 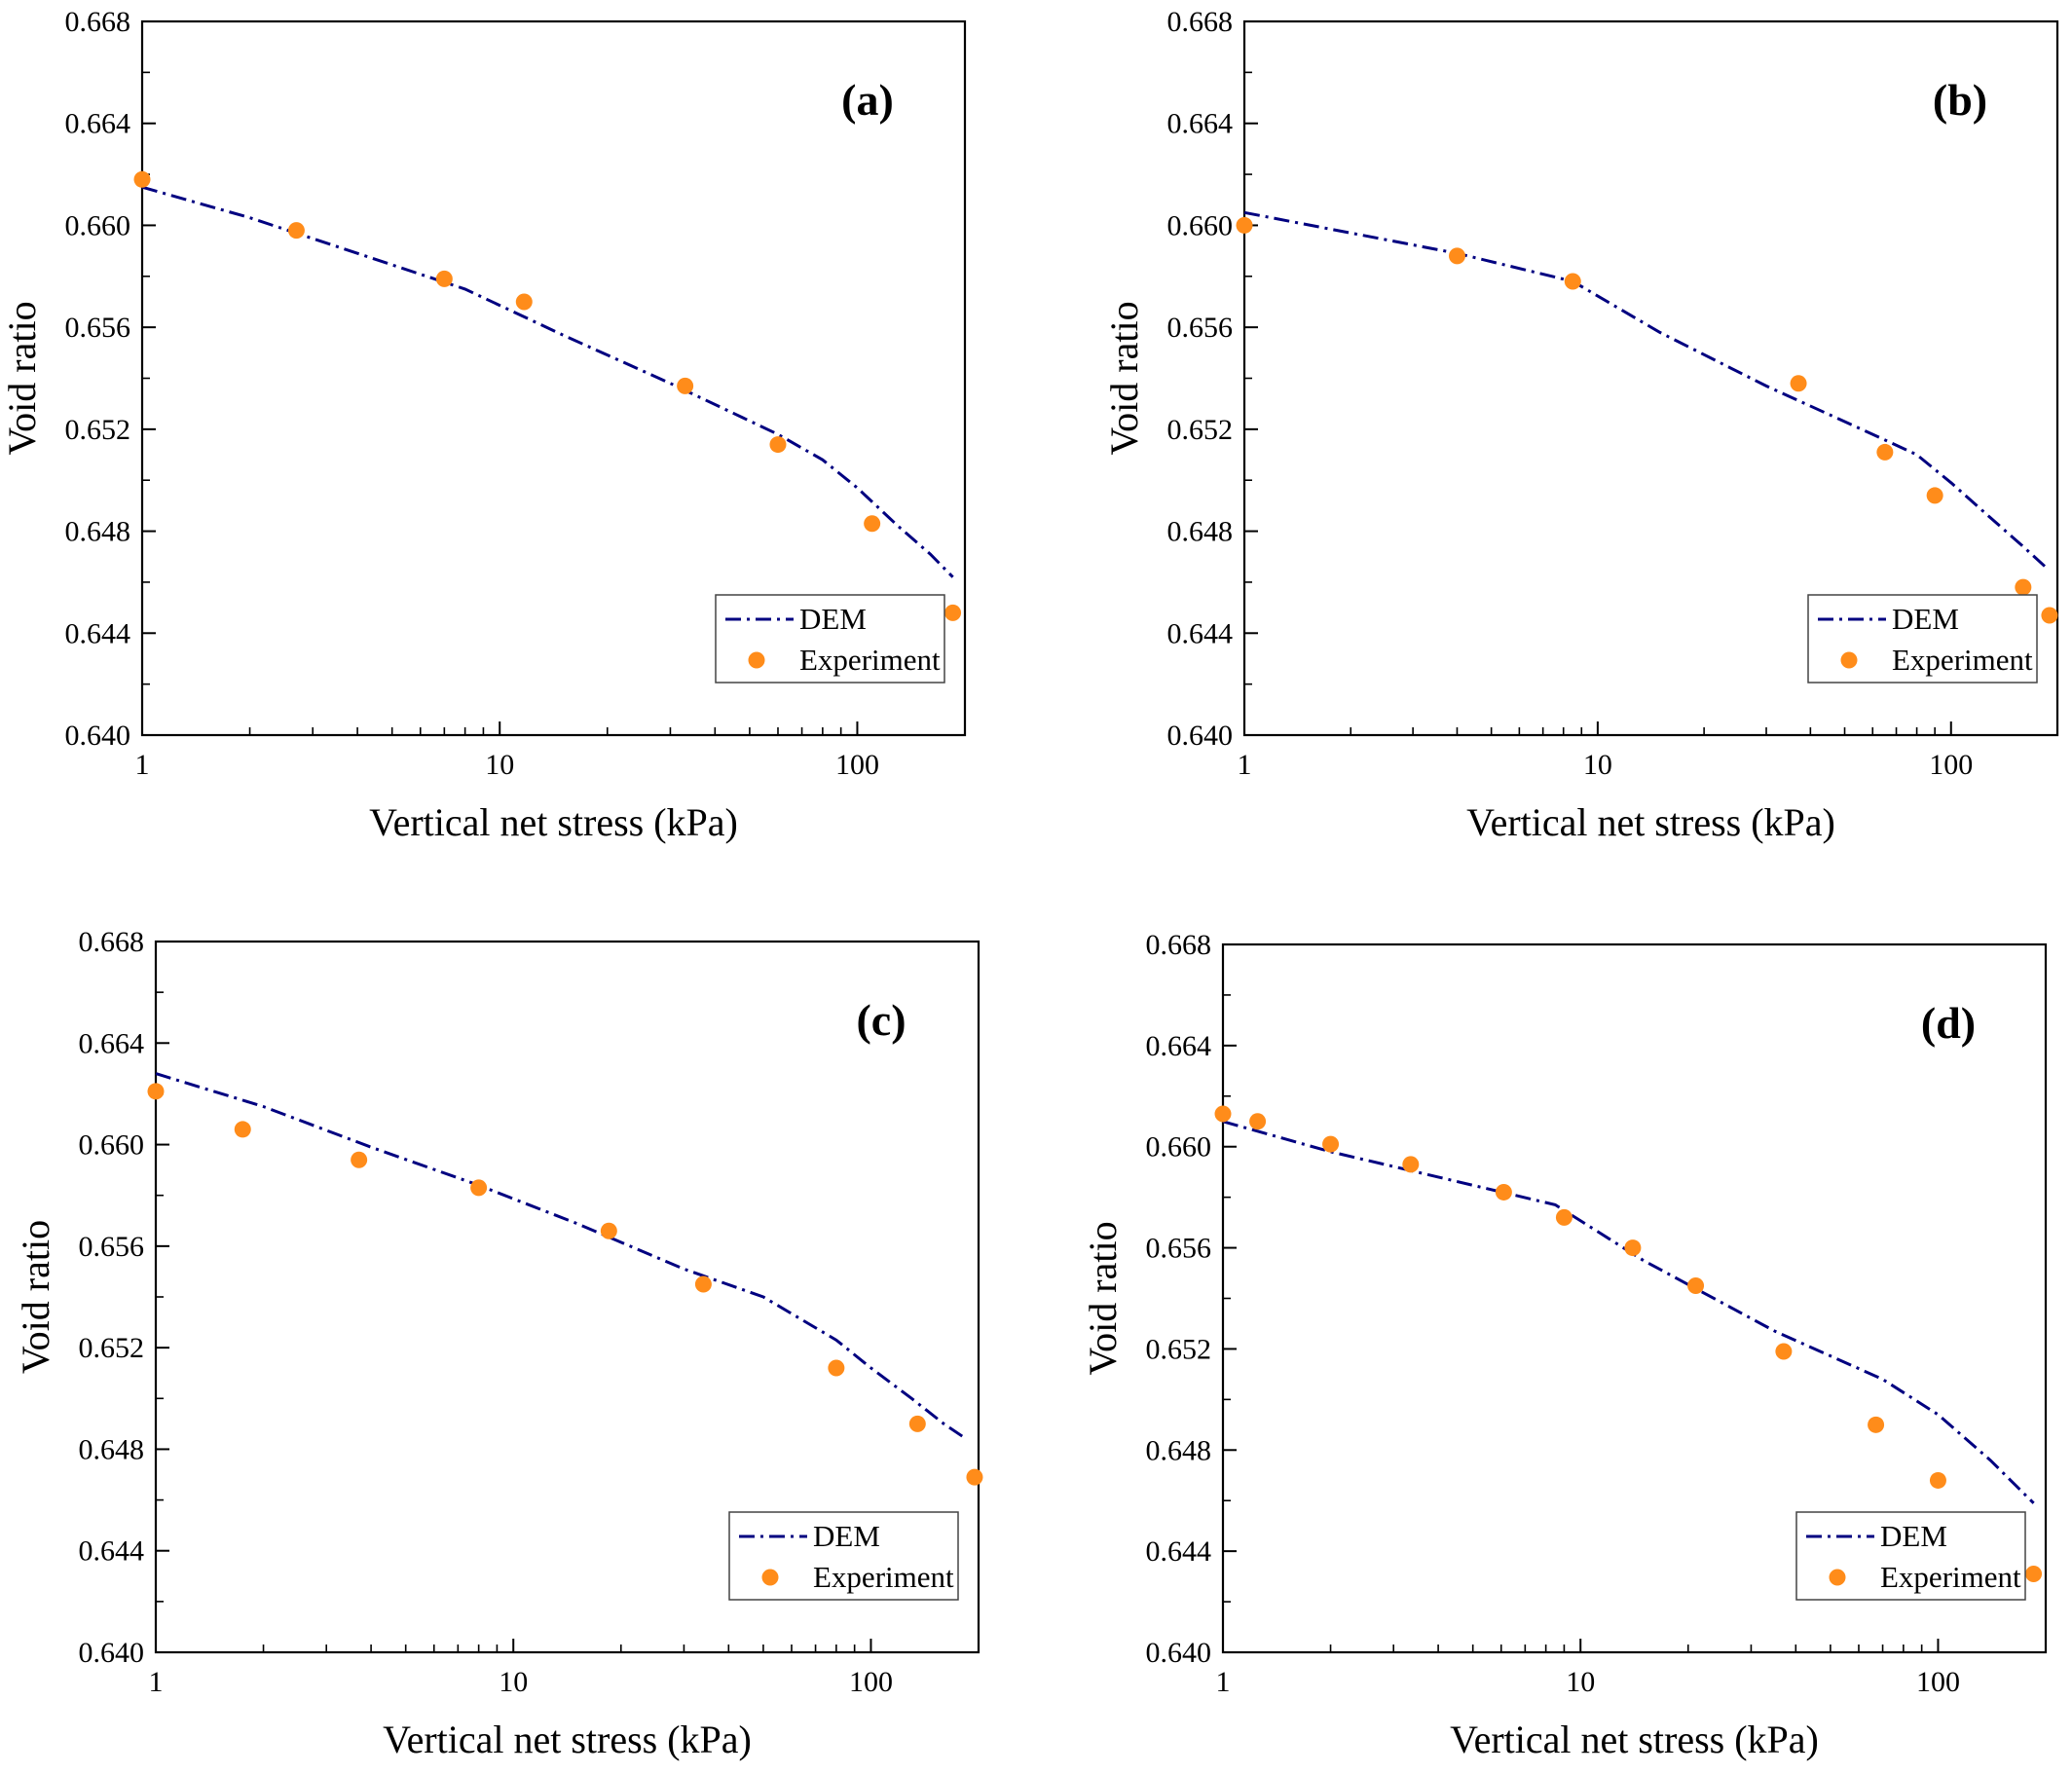 What do you see at coordinates (881, 1020) in the screenshot?
I see `panel-label: (c)` at bounding box center [881, 1020].